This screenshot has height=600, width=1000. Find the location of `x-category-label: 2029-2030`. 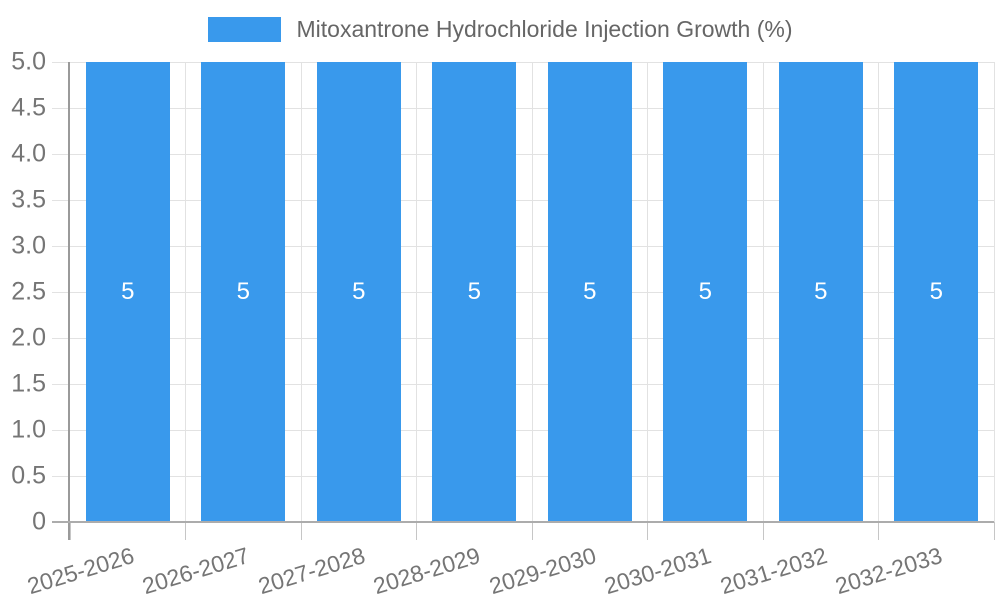

x-category-label: 2029-2030 is located at coordinates (542, 571).